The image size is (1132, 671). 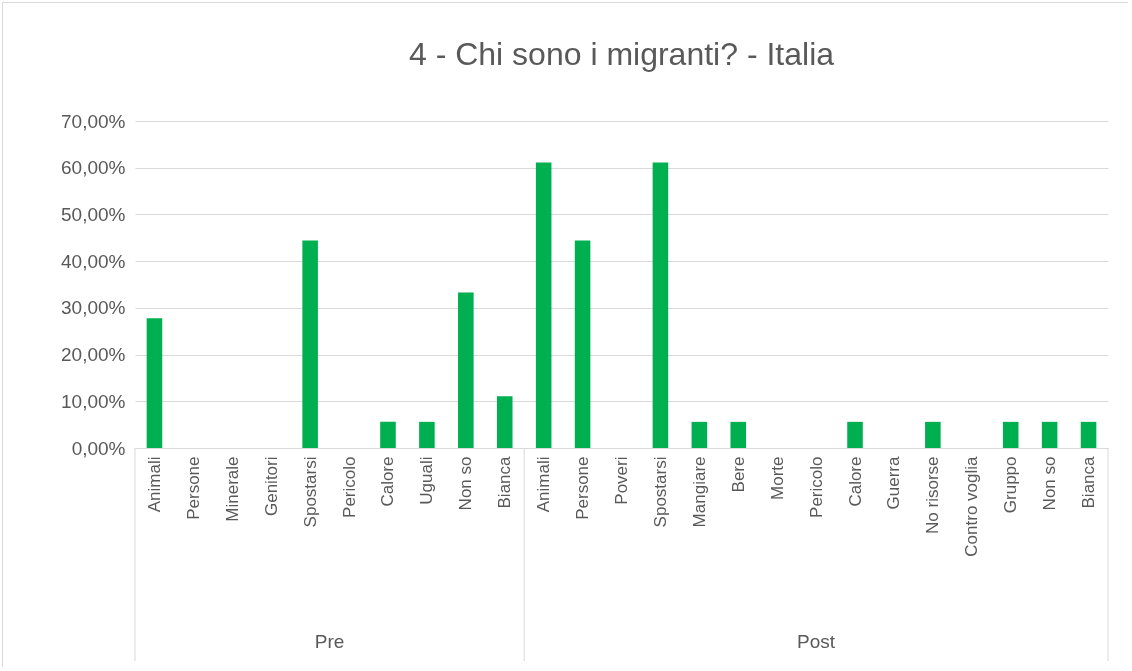 What do you see at coordinates (1011, 485) in the screenshot?
I see `x-tick-label: Gruppo` at bounding box center [1011, 485].